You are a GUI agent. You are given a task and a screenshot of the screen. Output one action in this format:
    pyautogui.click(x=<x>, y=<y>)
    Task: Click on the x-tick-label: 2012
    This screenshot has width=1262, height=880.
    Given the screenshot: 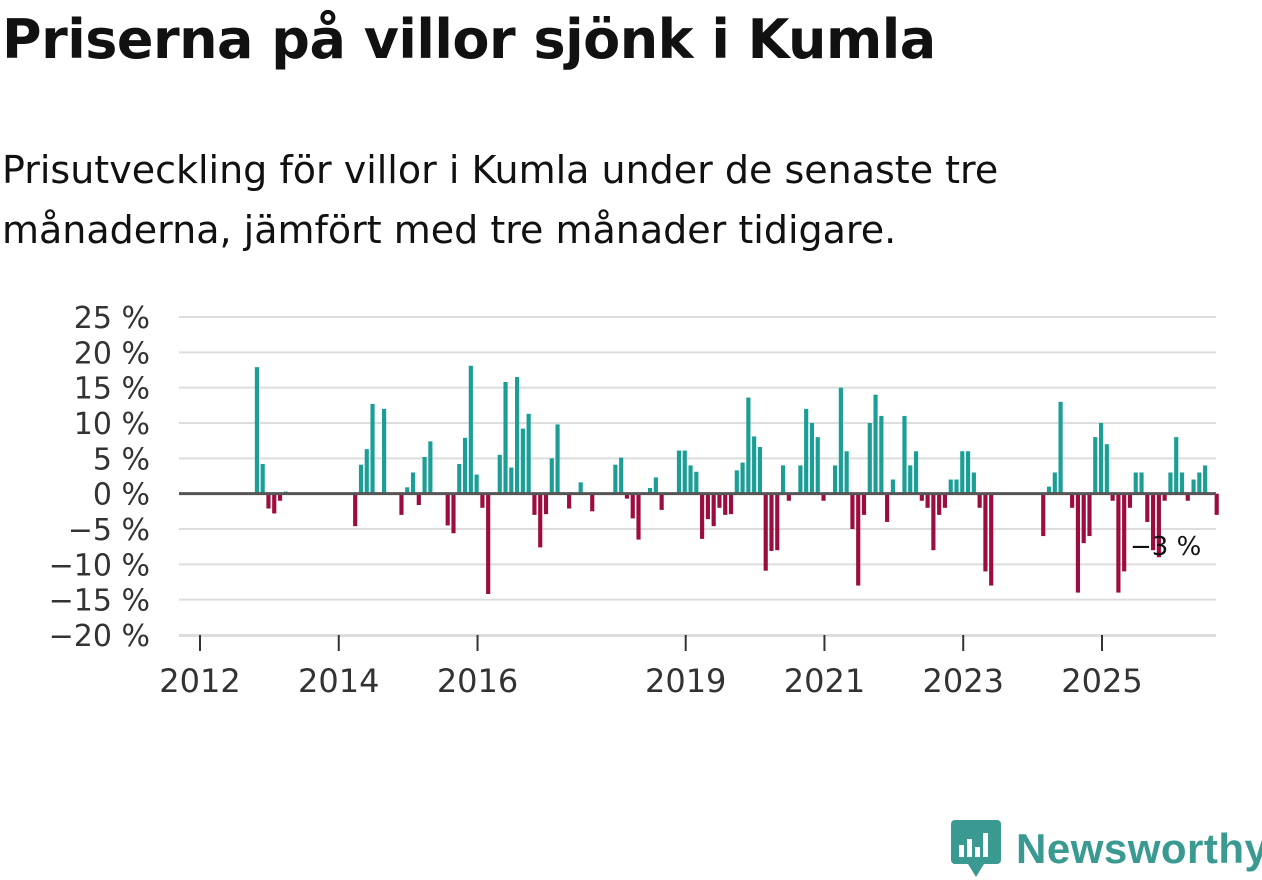 What is the action you would take?
    pyautogui.click(x=199, y=681)
    